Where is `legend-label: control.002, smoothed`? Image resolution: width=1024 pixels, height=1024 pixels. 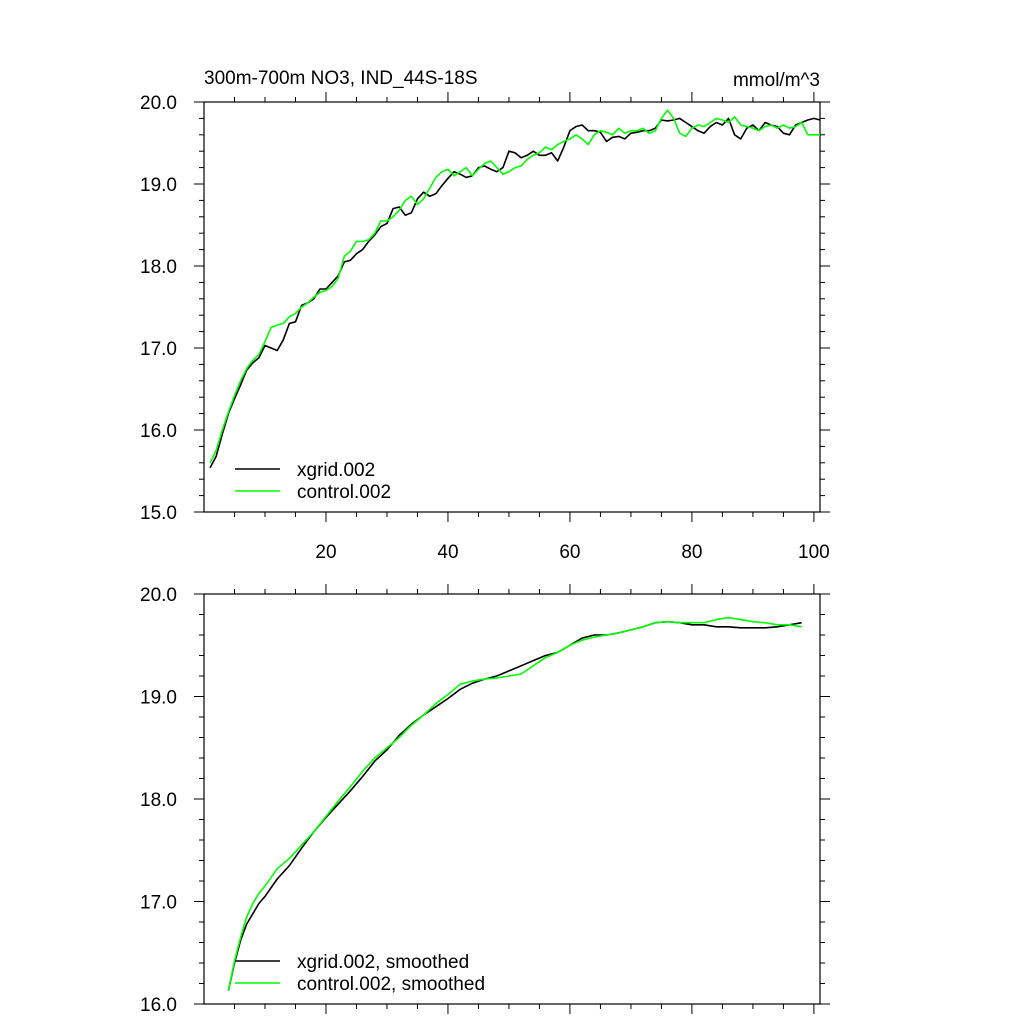
legend-label: control.002, smoothed is located at coordinates (391, 984).